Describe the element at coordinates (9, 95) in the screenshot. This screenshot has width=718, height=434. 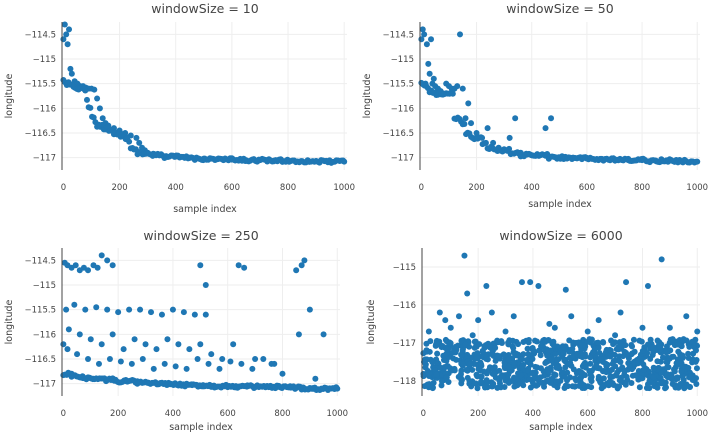
I see `y-axis-label: longitude` at that location.